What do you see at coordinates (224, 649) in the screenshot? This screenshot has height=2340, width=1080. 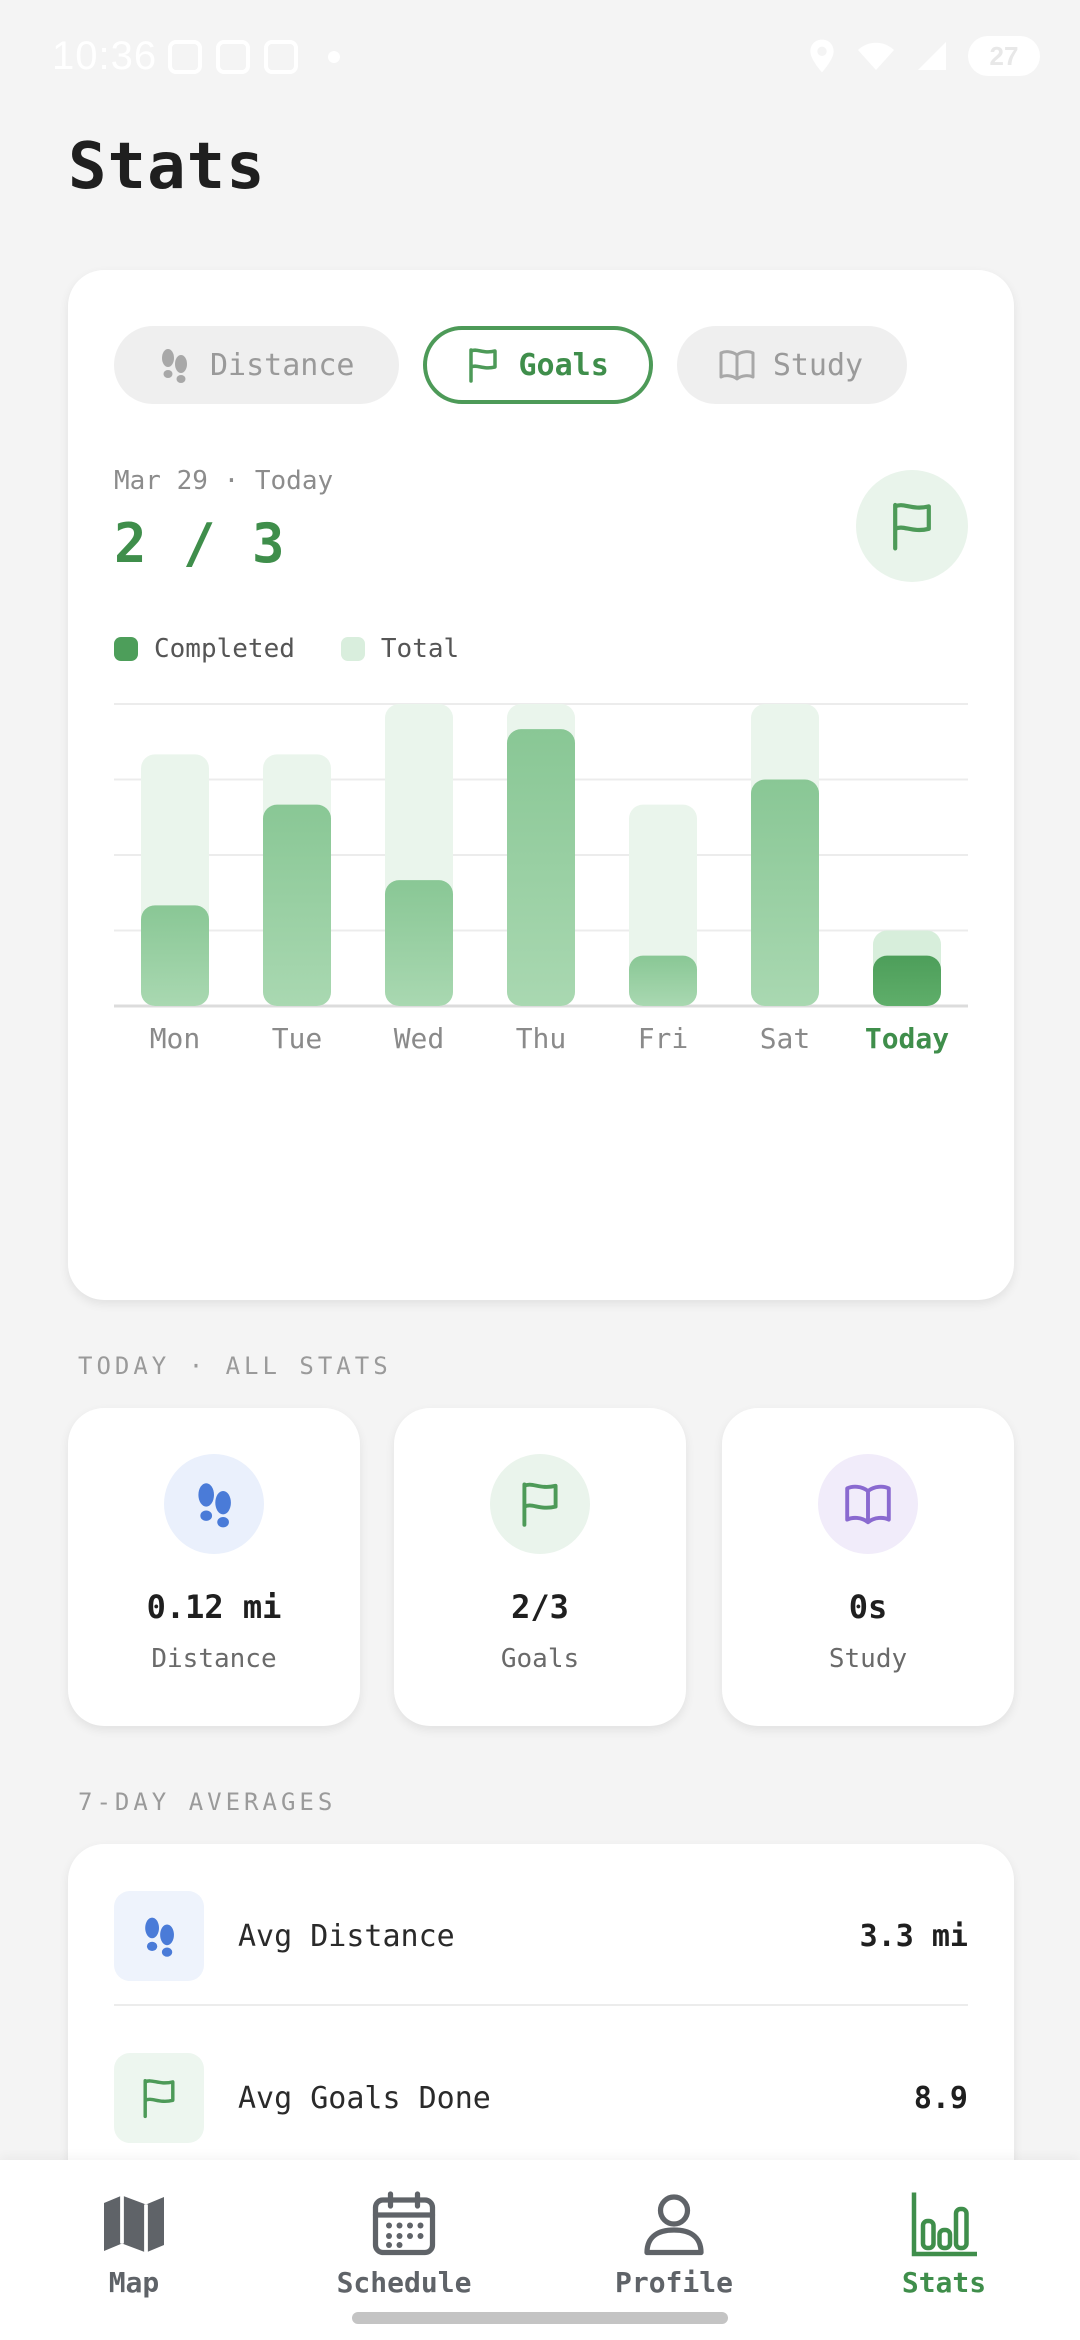 I see `legend-completed-label: Completed` at bounding box center [224, 649].